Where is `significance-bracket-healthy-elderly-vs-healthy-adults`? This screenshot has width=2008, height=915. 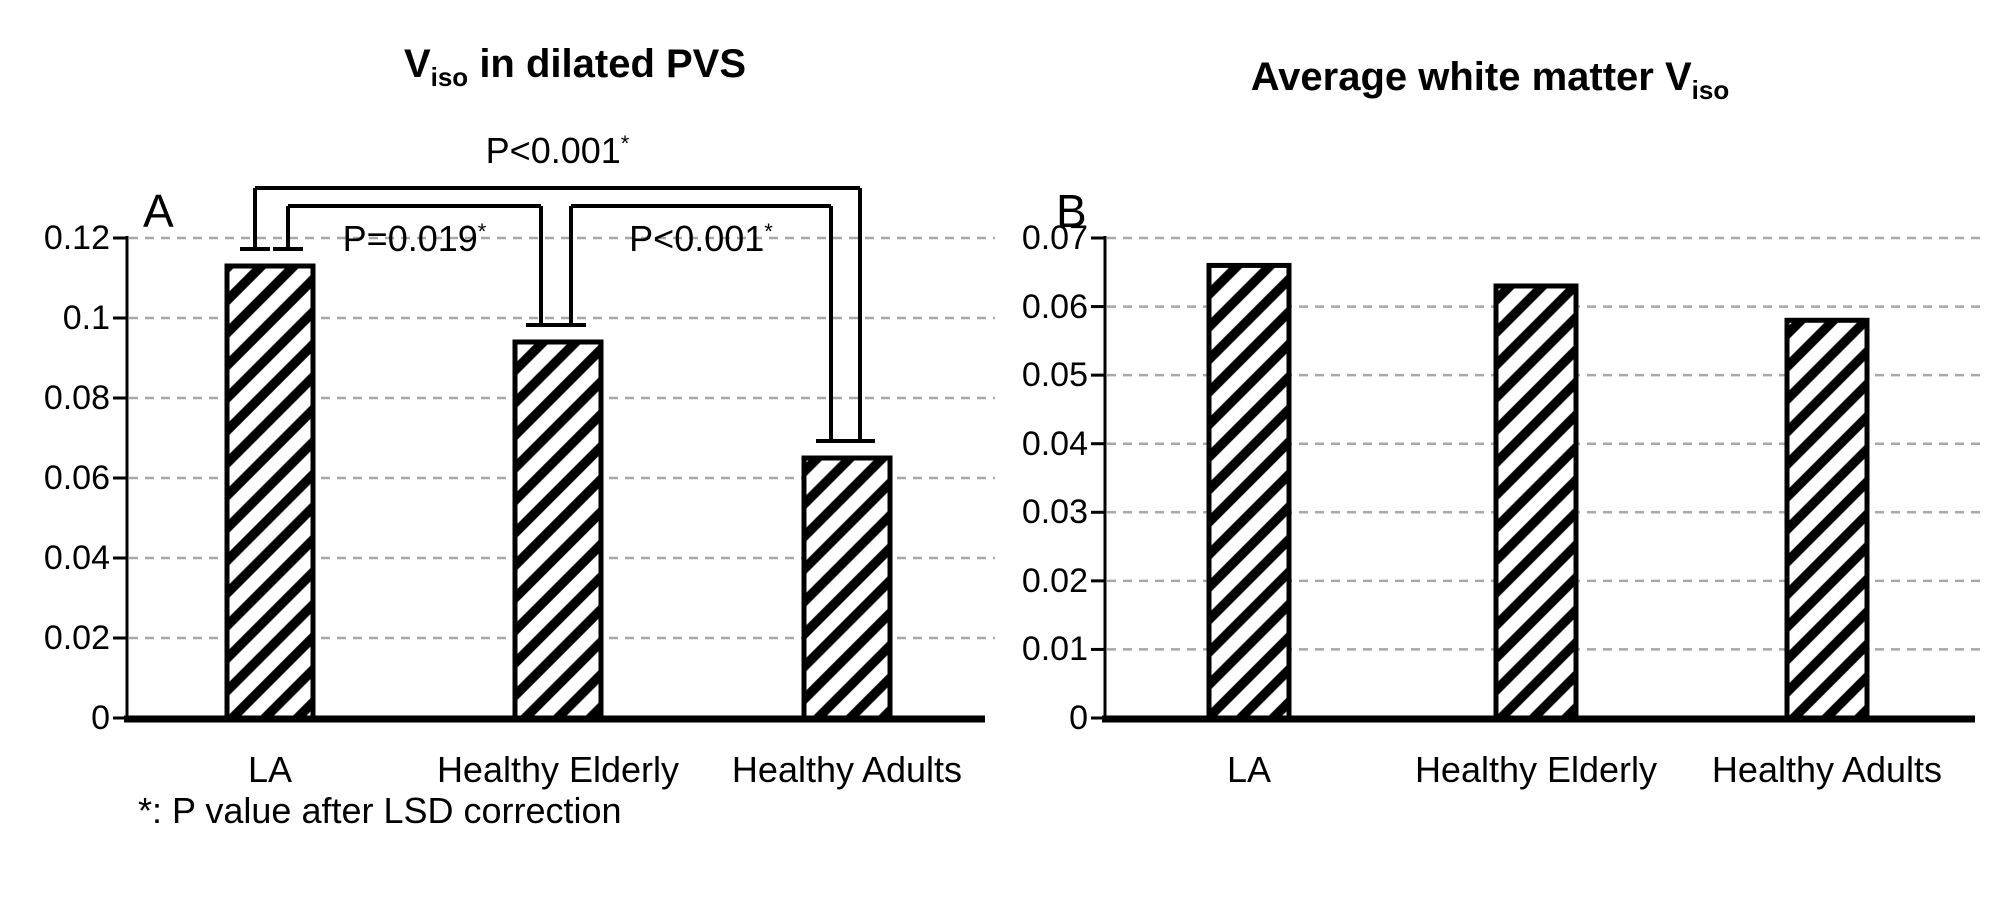 significance-bracket-healthy-elderly-vs-healthy-adults is located at coordinates (701, 323).